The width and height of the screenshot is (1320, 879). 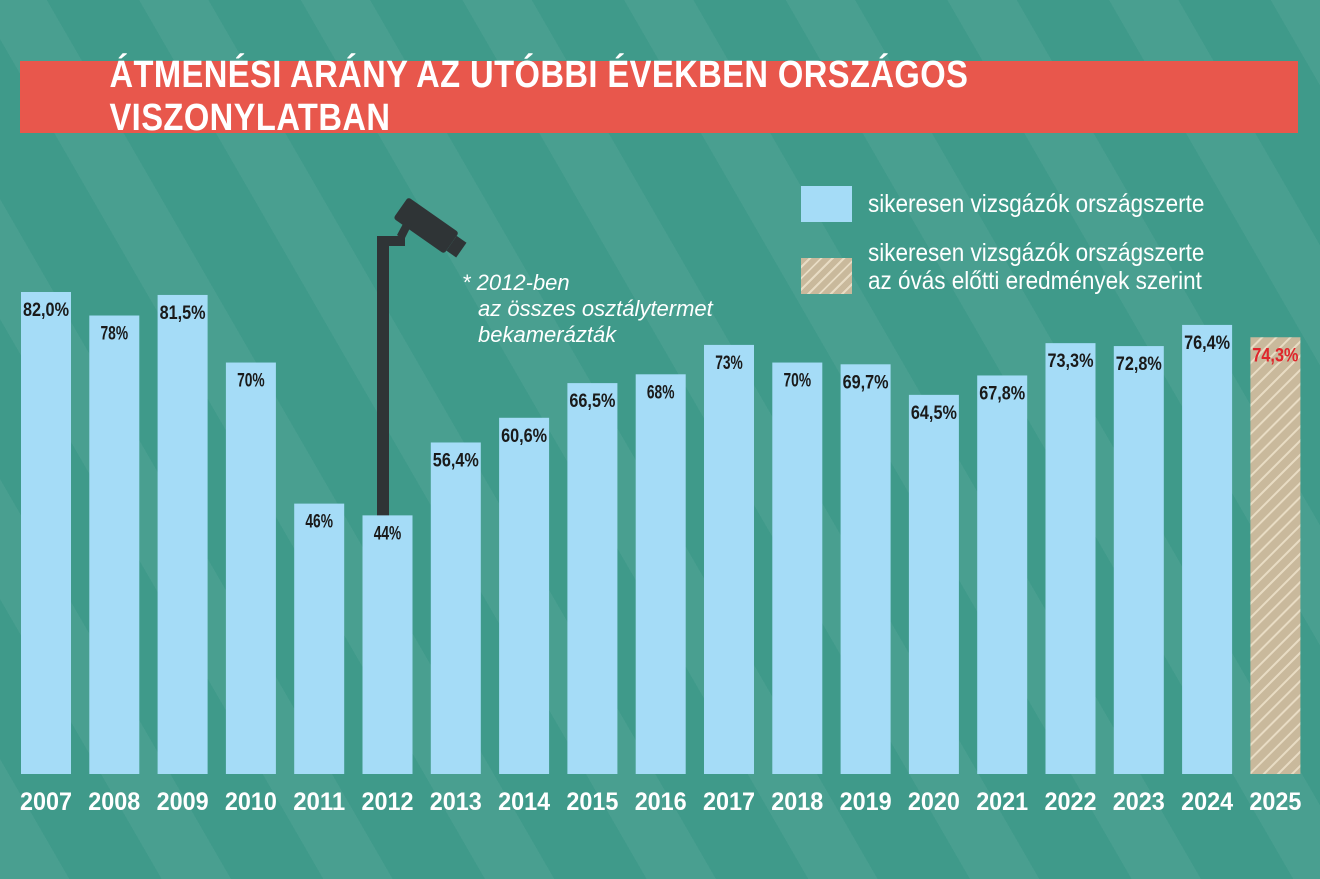 I want to click on bar-2018, so click(x=797, y=568).